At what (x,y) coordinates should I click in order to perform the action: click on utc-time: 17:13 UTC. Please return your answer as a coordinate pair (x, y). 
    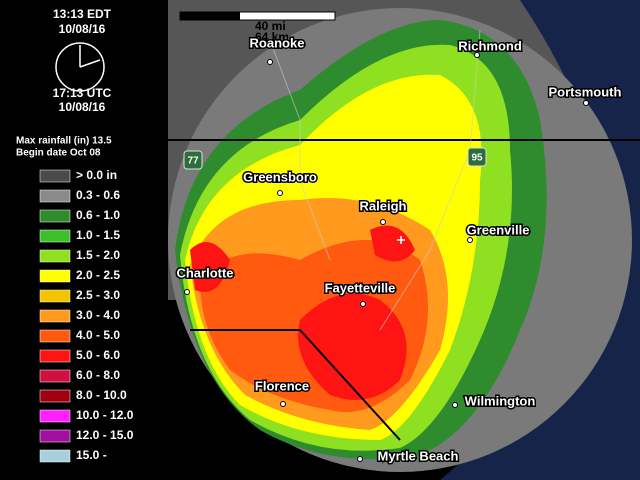
    Looking at the image, I should click on (82, 93).